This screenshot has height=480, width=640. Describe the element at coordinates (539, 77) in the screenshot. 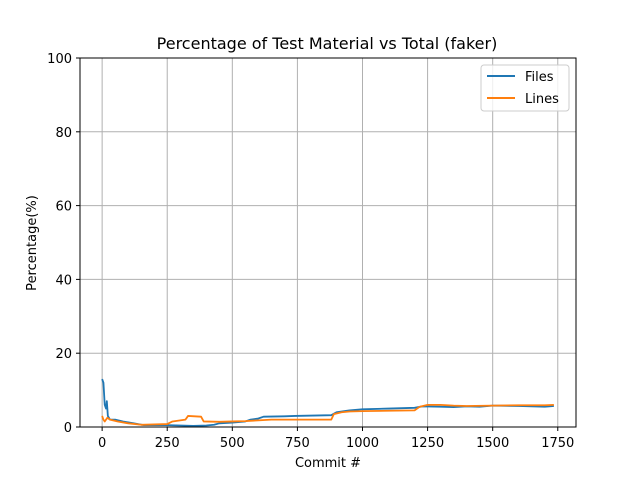

I see `legend-label-files: Files` at that location.